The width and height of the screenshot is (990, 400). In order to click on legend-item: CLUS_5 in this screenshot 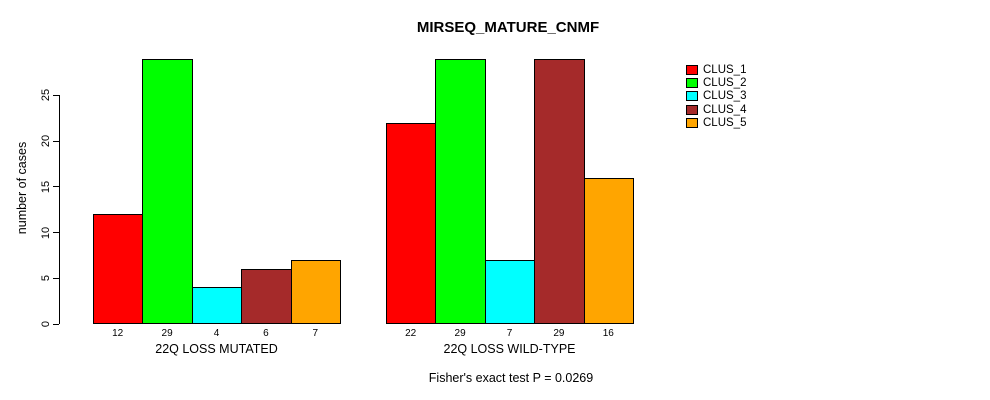, I will do `click(716, 123)`.